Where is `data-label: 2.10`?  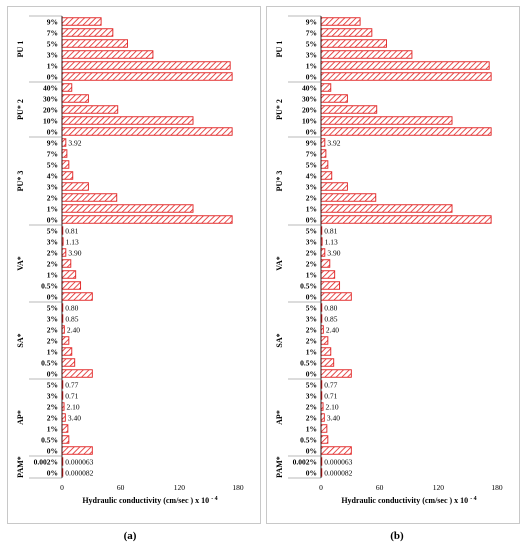 data-label: 2.10 is located at coordinates (73, 407).